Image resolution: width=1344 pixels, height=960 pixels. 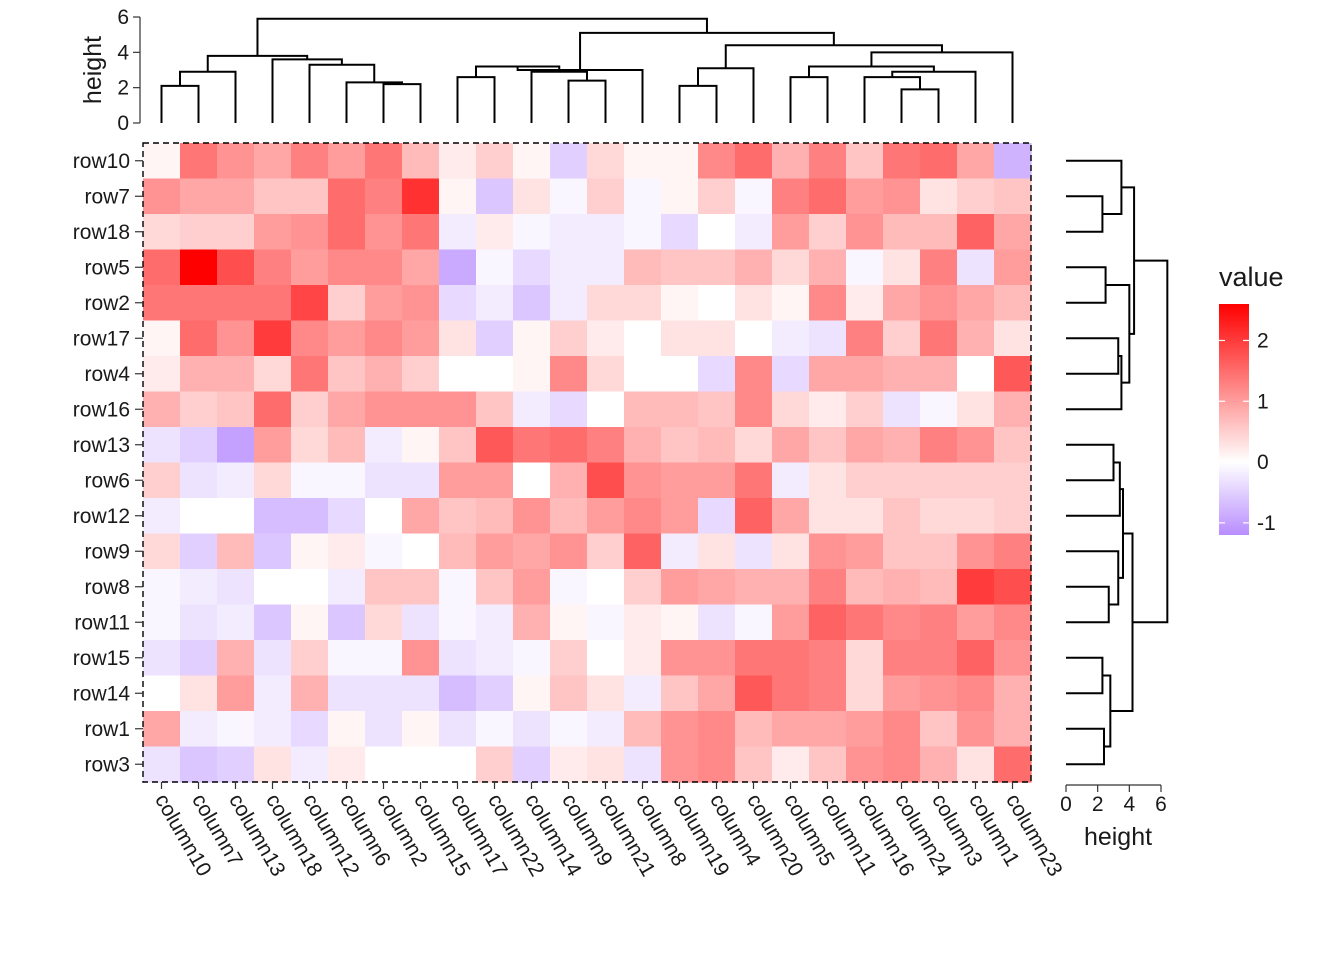 I want to click on legend-tick-label: 0, so click(x=1263, y=462).